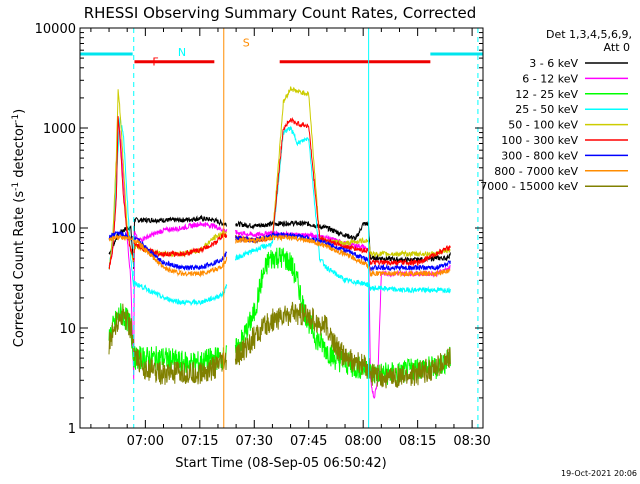  What do you see at coordinates (16, 118) in the screenshot?
I see `y-axis-label-sup2: -1` at bounding box center [16, 118].